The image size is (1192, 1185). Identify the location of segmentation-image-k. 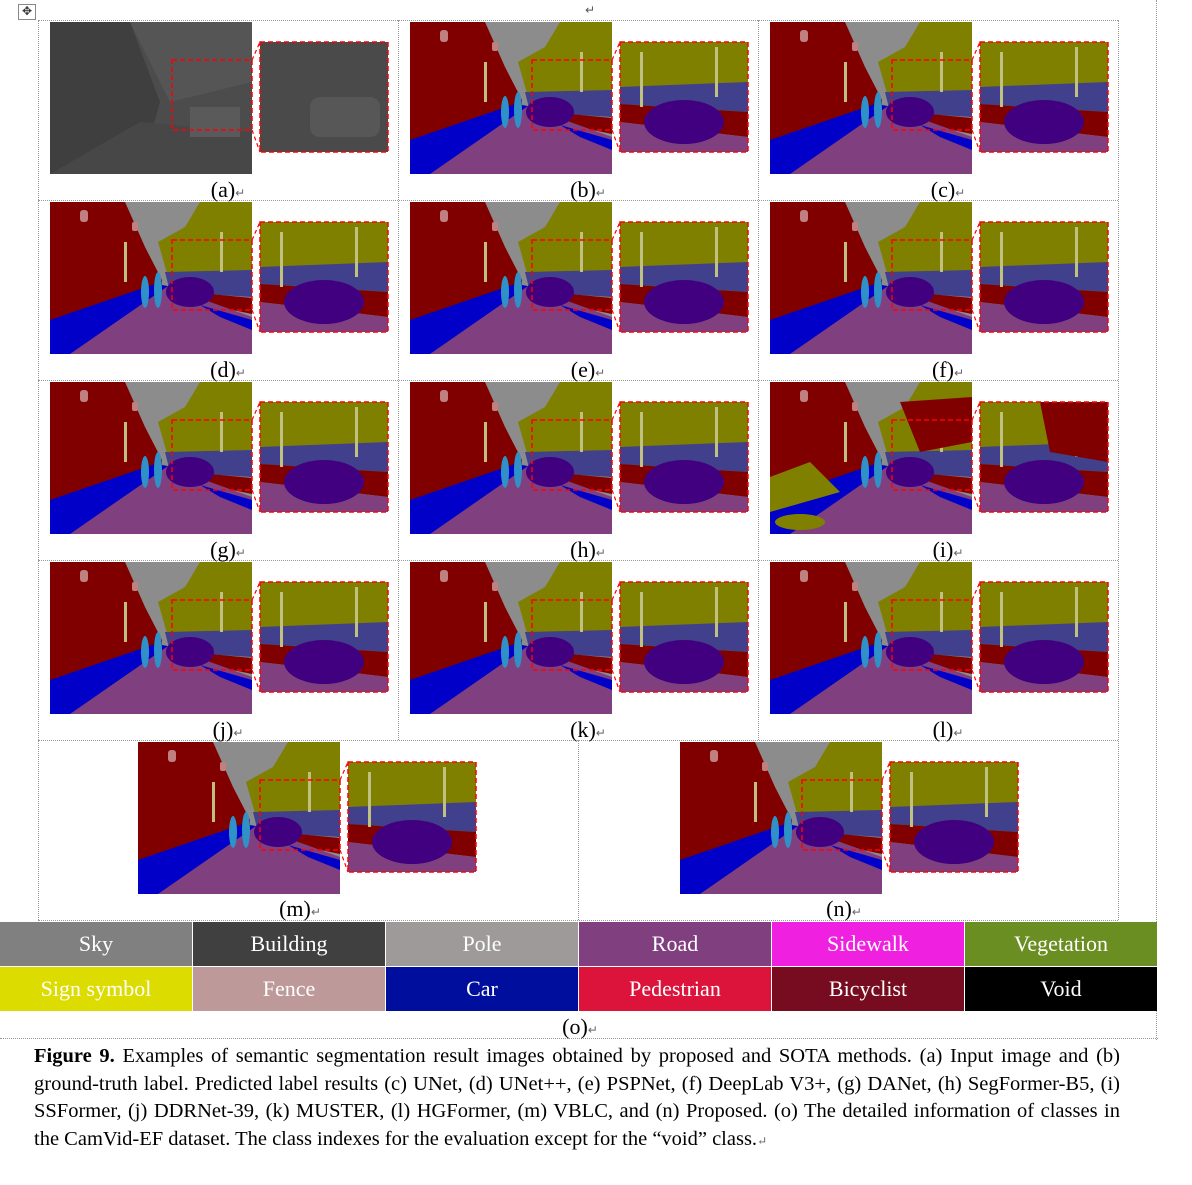
(579, 638).